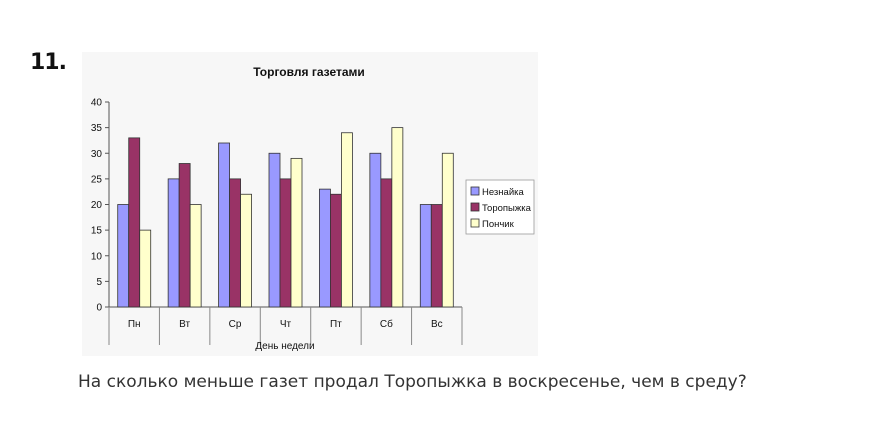 Image resolution: width=869 pixels, height=422 pixels. I want to click on chart-title: Торговля газетами, so click(309, 72).